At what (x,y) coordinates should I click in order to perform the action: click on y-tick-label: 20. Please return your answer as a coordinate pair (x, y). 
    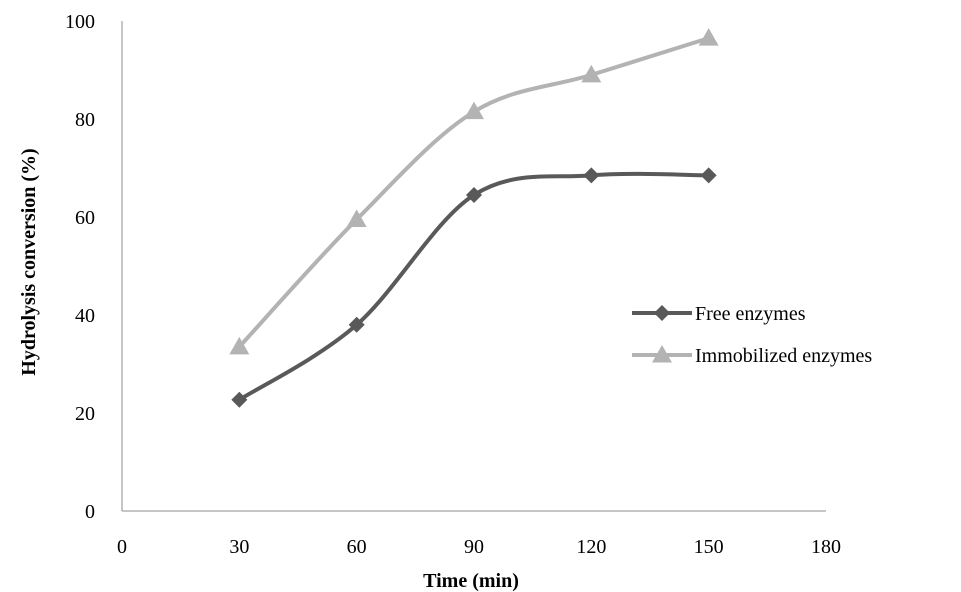
    Looking at the image, I should click on (85, 414).